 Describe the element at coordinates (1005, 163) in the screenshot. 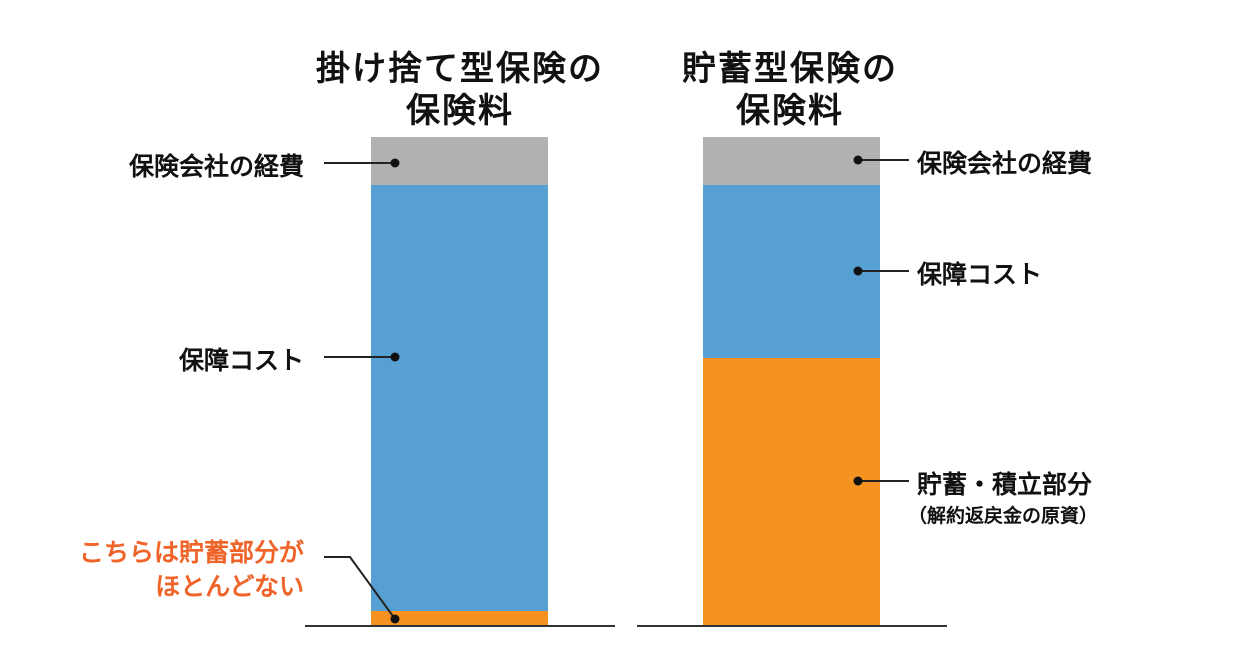

I see `right-expense-label: 保険会社の経費` at that location.